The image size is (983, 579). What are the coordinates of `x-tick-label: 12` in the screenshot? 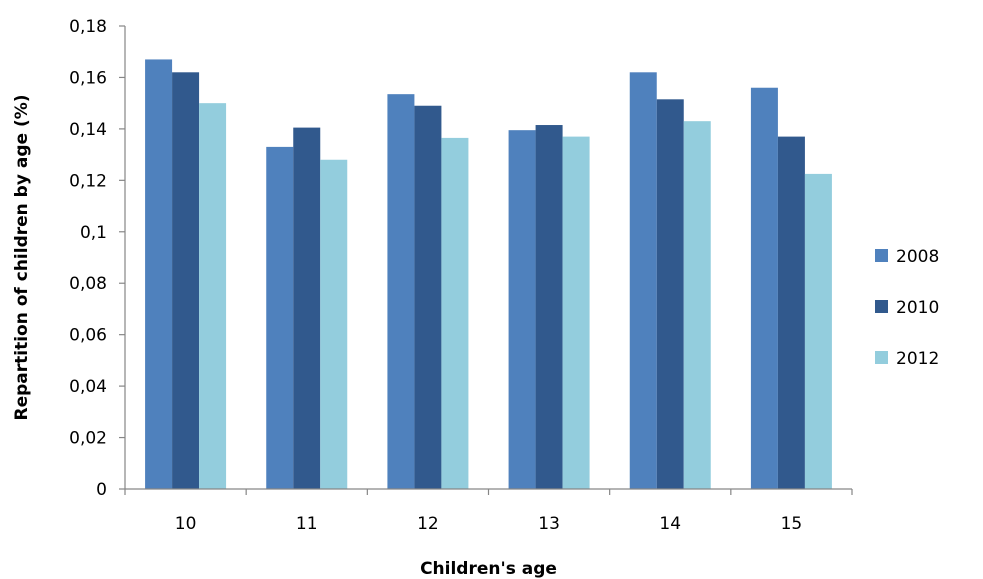 It's located at (428, 524).